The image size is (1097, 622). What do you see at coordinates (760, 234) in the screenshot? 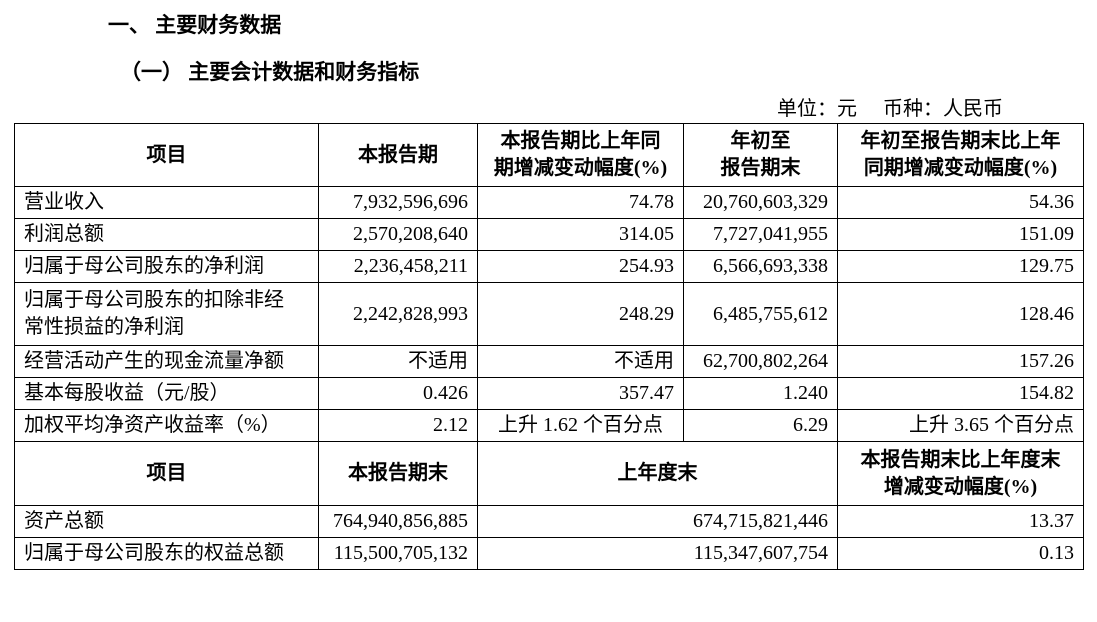
I see `table-cell-value: 7,727,041,955` at bounding box center [760, 234].